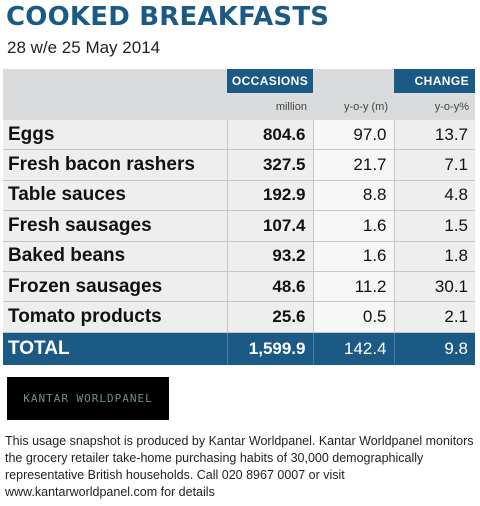 The image size is (480, 506). What do you see at coordinates (269, 287) in the screenshot?
I see `occasions-value: 48.6` at bounding box center [269, 287].